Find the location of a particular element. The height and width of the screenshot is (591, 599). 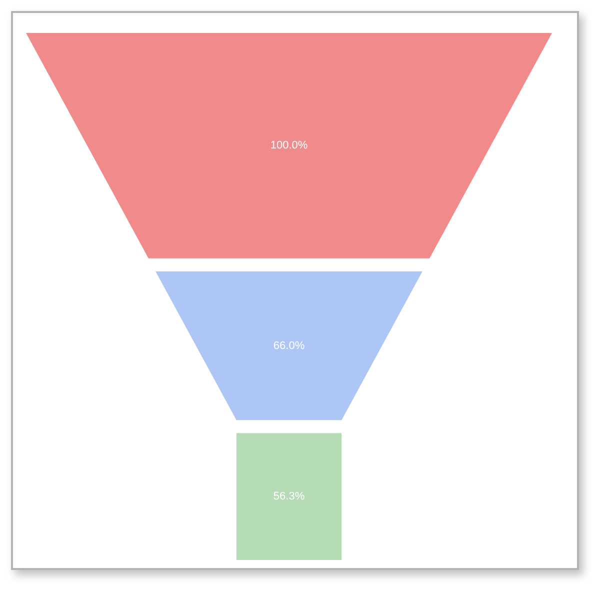

data-label: 56.3% is located at coordinates (289, 496).